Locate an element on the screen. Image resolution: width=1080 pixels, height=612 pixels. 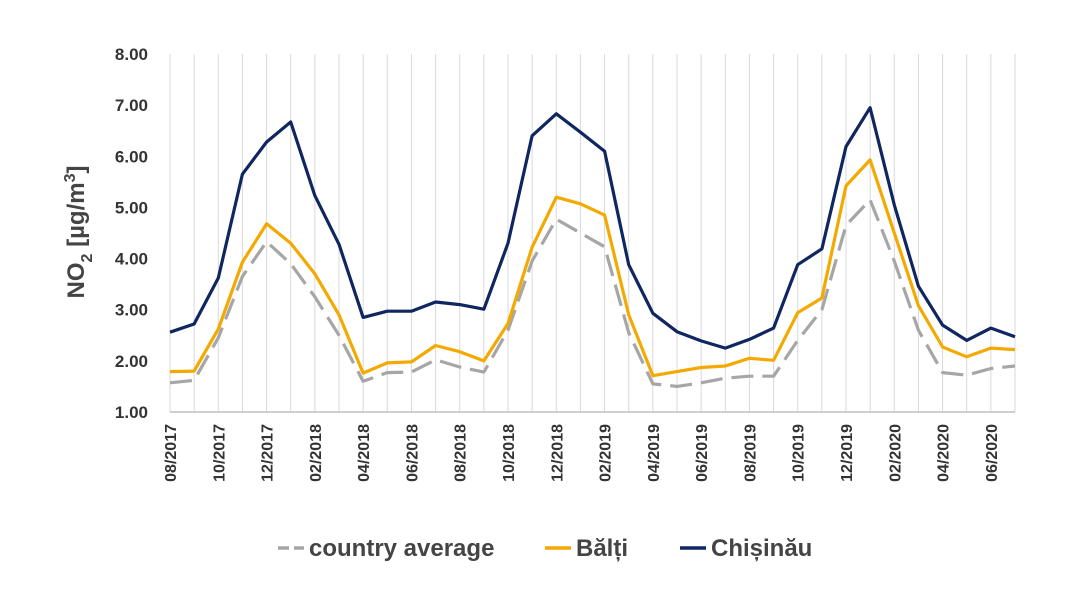
y-tick-label: 5.00 is located at coordinates (131, 207).